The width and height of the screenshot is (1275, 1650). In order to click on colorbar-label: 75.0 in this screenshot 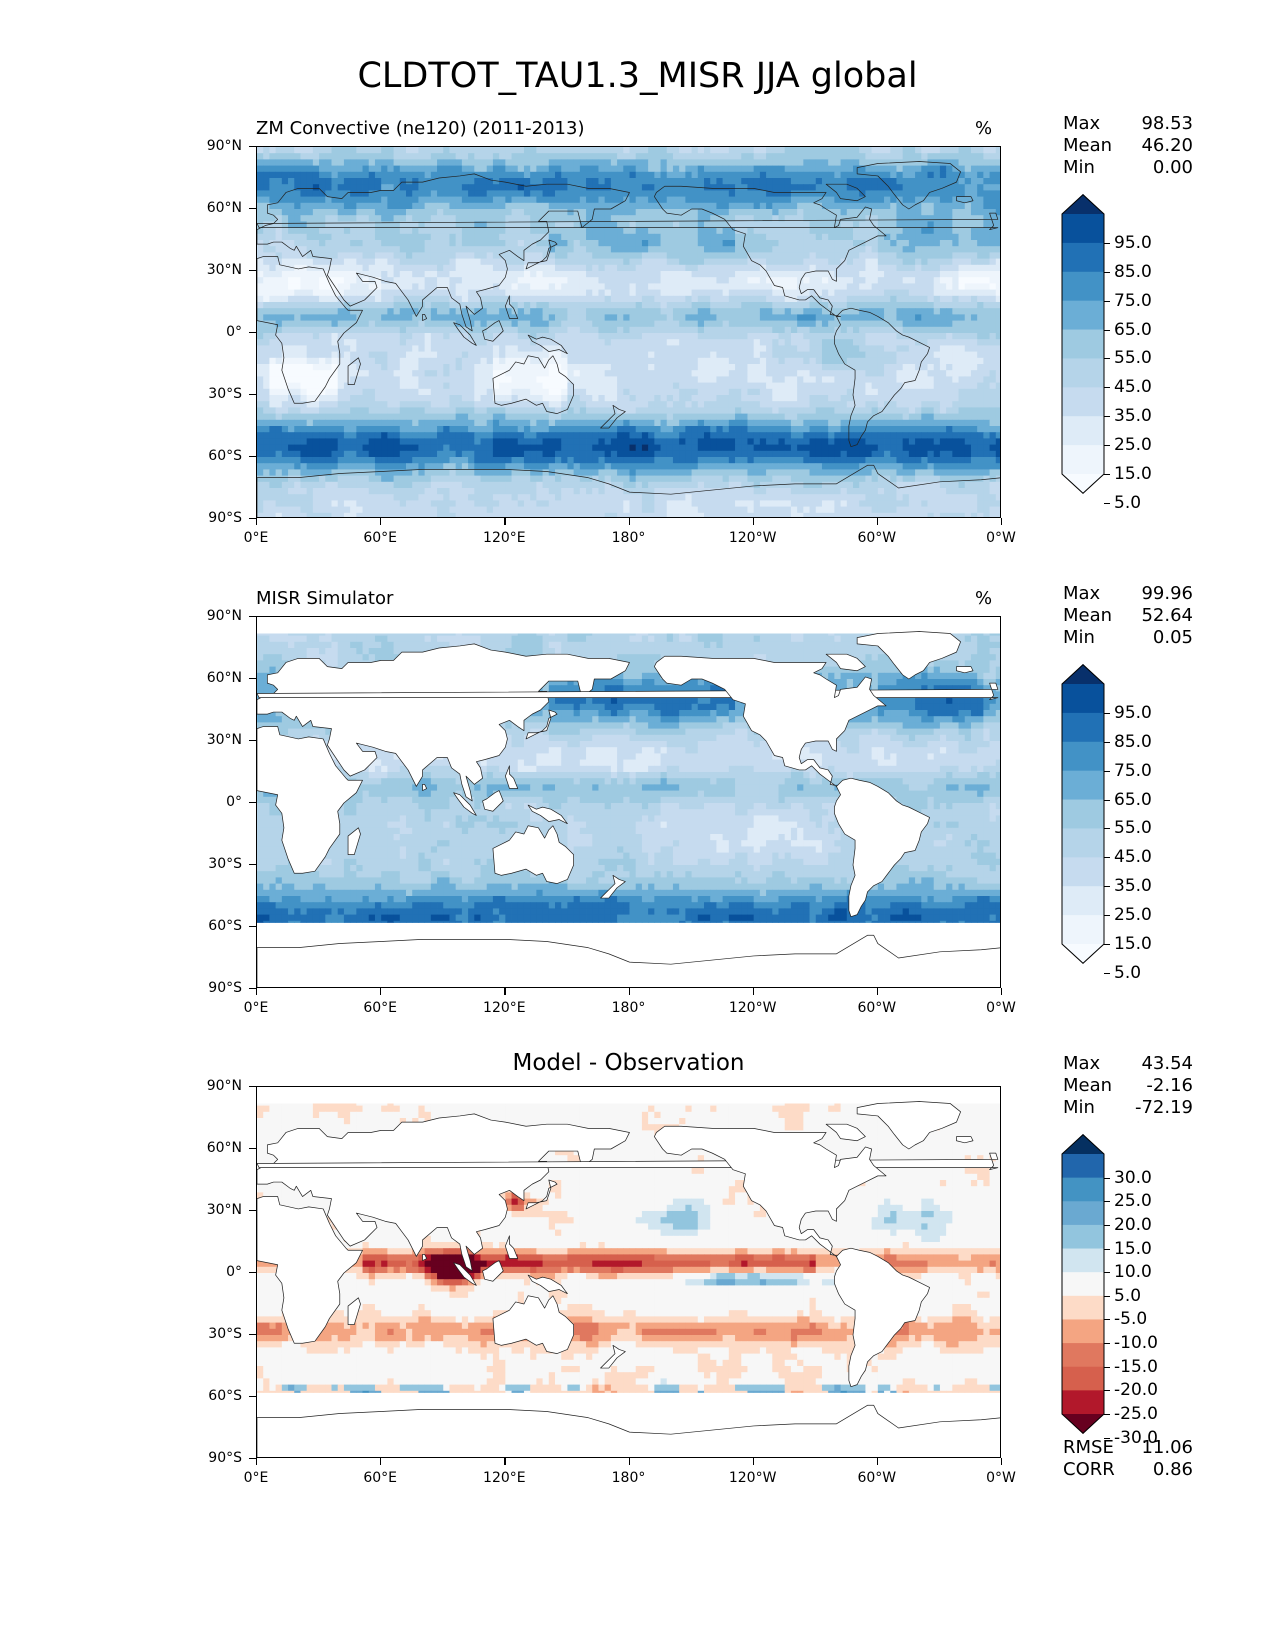, I will do `click(1133, 301)`.